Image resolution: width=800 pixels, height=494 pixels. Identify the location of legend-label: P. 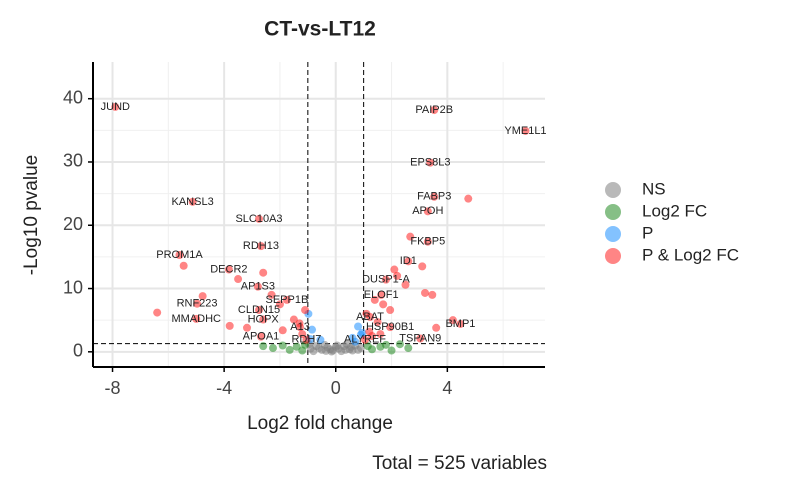
(647, 232).